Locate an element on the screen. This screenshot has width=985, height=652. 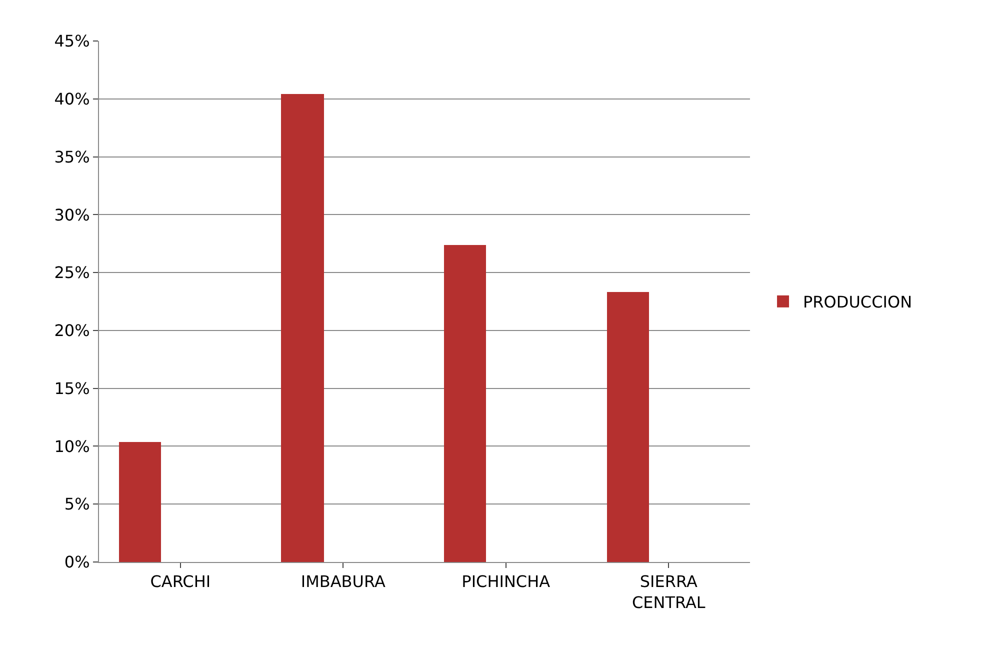
y-tick-label: 15% is located at coordinates (72, 388).